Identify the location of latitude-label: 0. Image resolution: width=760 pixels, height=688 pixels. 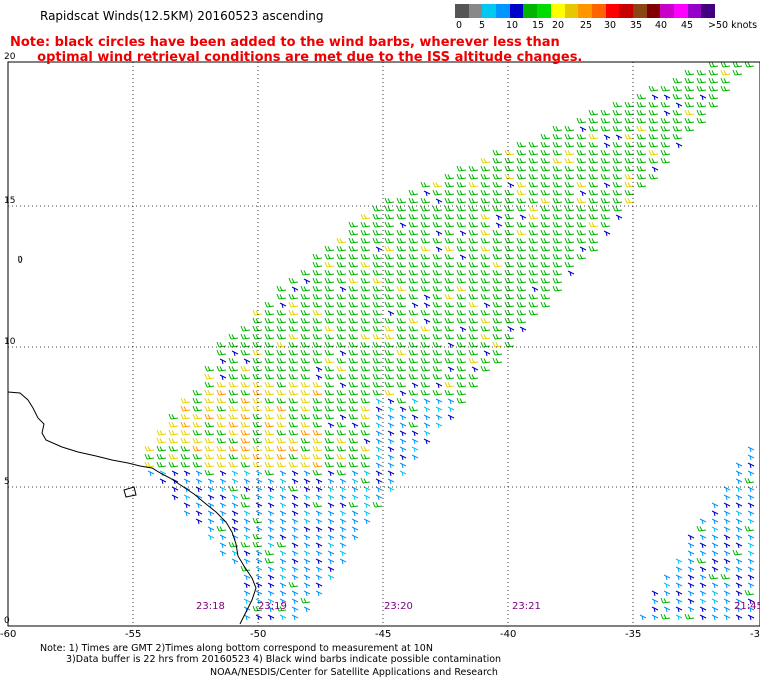
(7, 621).